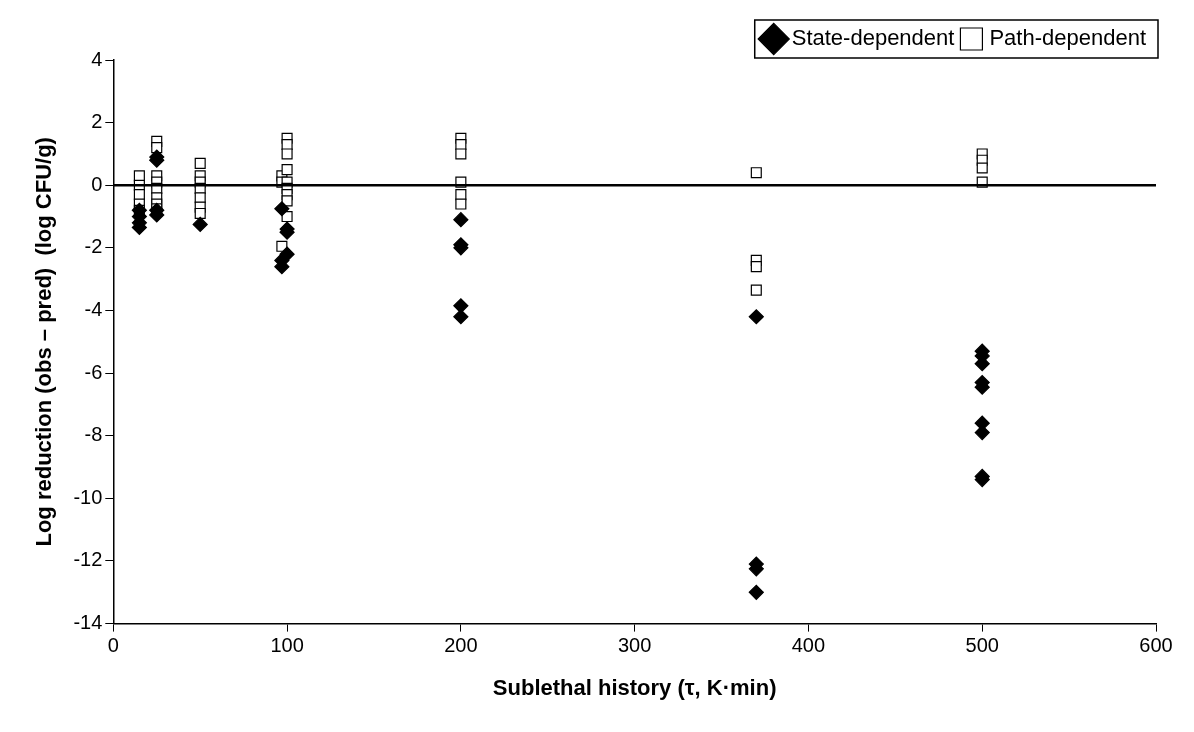 The height and width of the screenshot is (732, 1194). Describe the element at coordinates (88, 559) in the screenshot. I see `y-tick-label: -12` at that location.